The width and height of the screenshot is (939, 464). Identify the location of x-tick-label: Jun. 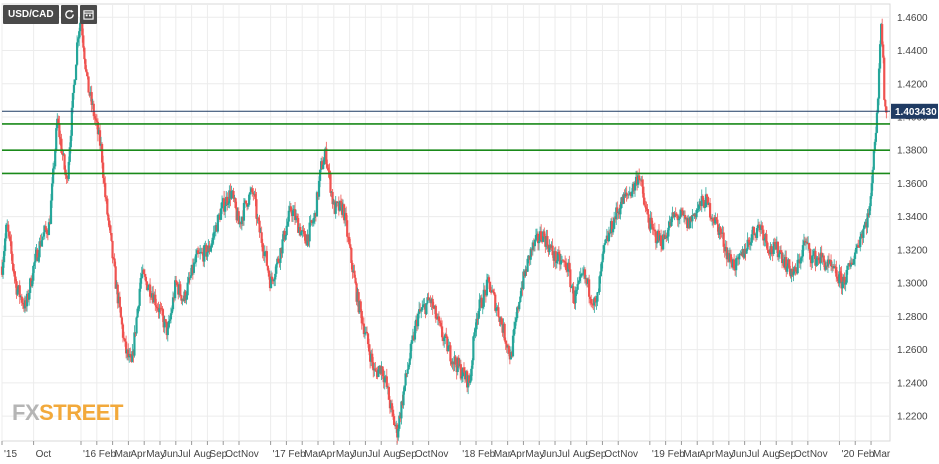
(549, 454).